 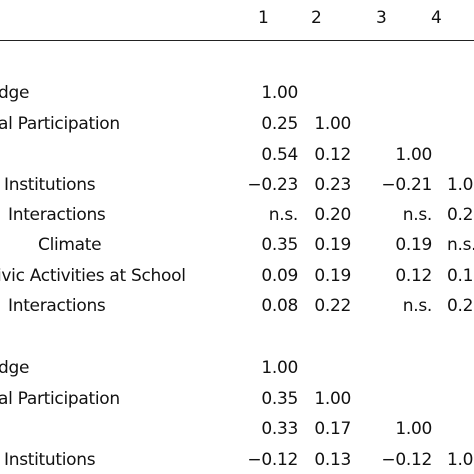 What do you see at coordinates (316, 18) in the screenshot?
I see `column-header: 2` at bounding box center [316, 18].